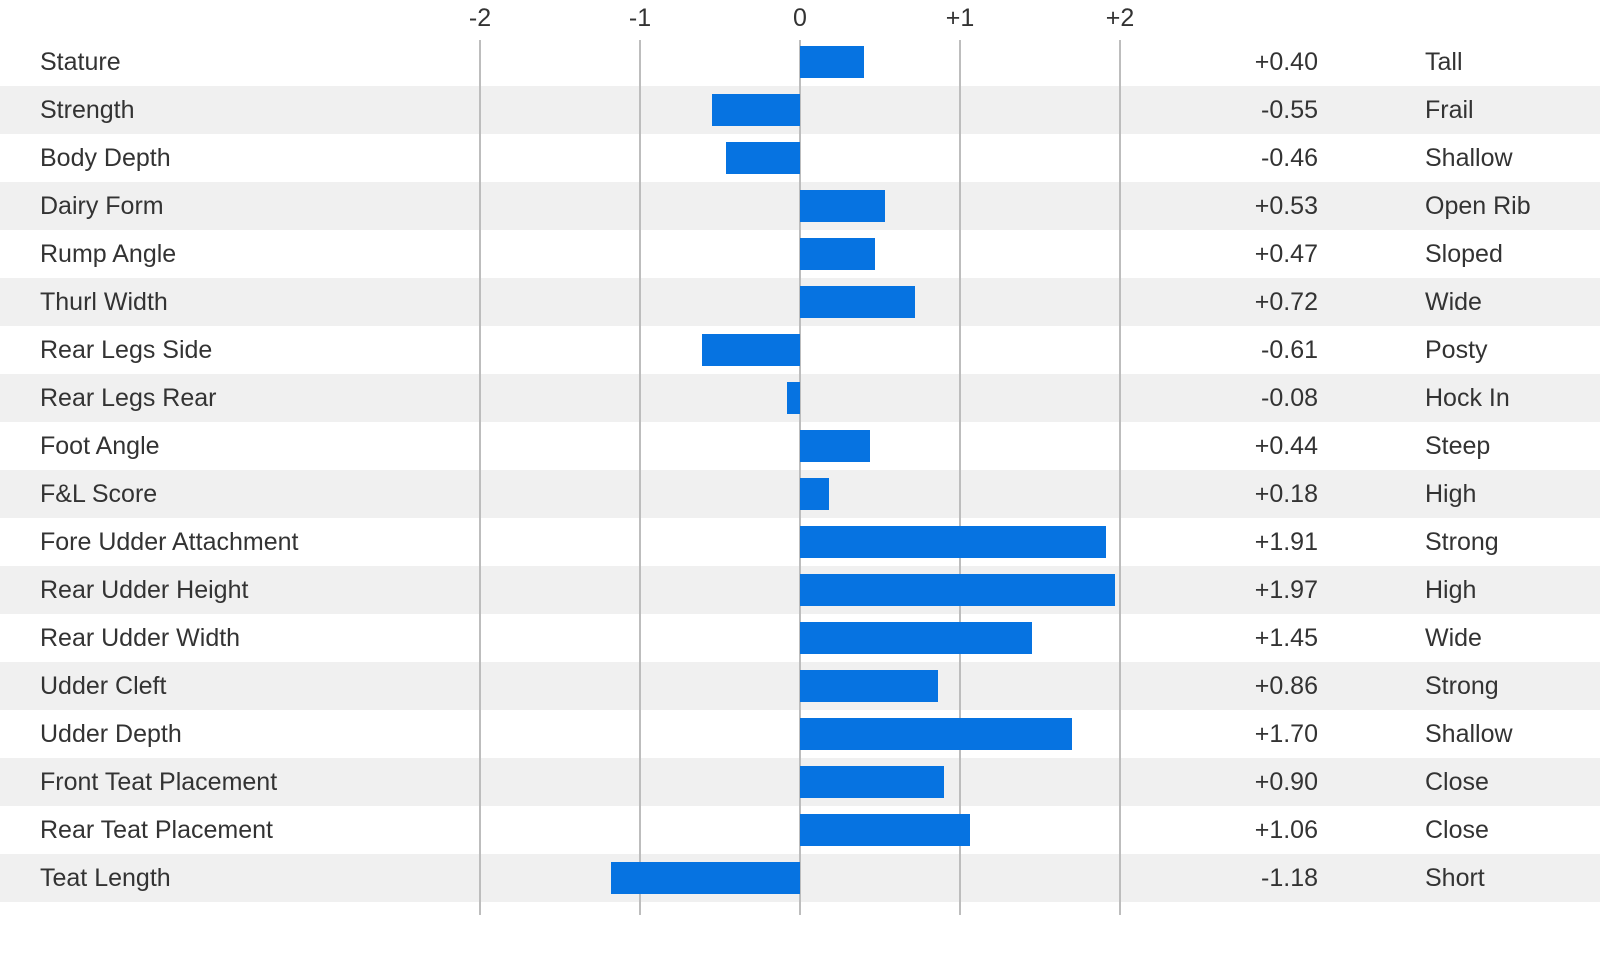  I want to click on trait-name: Foot Angle, so click(100, 446).